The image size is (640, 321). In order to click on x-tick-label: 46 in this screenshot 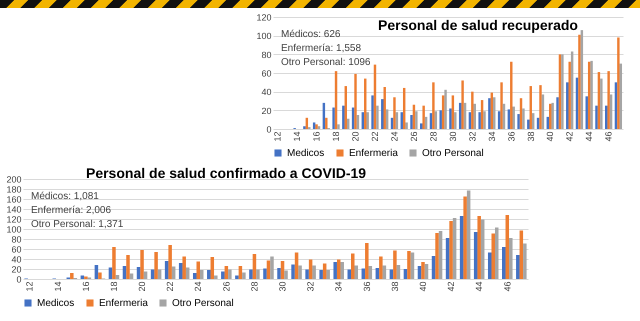, I will do `click(507, 287)`.